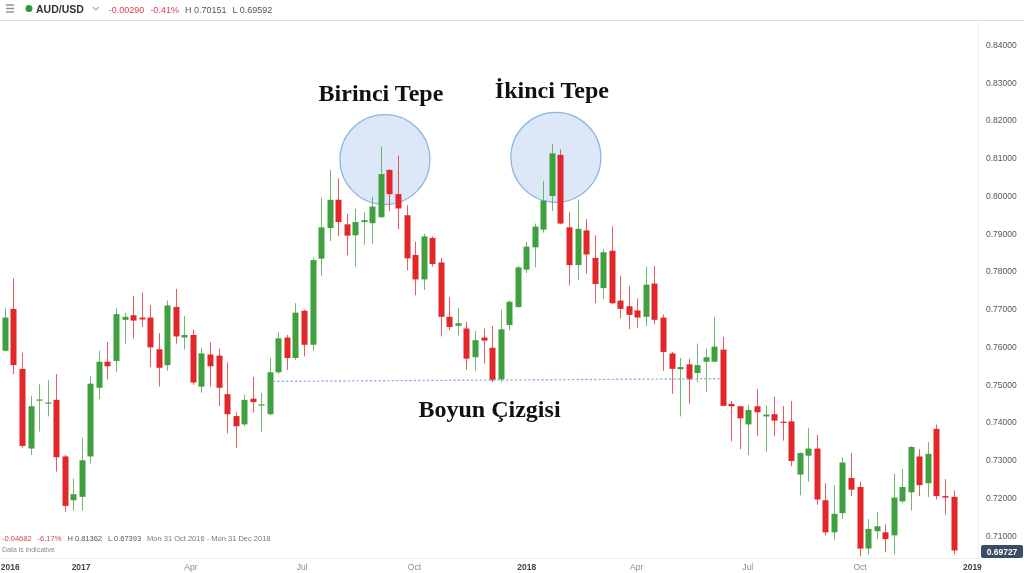 The image size is (1024, 573). What do you see at coordinates (1001, 82) in the screenshot?
I see `y-tick-label: 0.83000` at bounding box center [1001, 82].